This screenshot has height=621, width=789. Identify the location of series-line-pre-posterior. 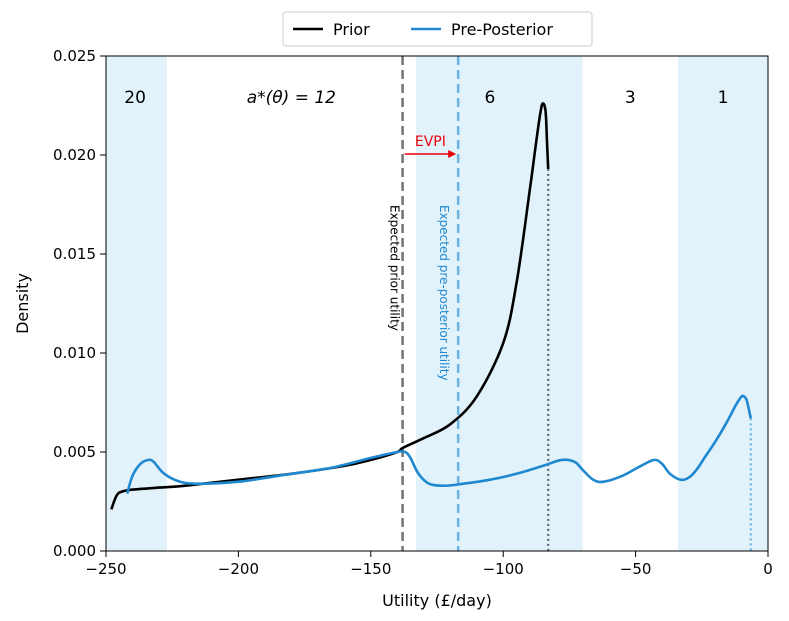
(439, 444).